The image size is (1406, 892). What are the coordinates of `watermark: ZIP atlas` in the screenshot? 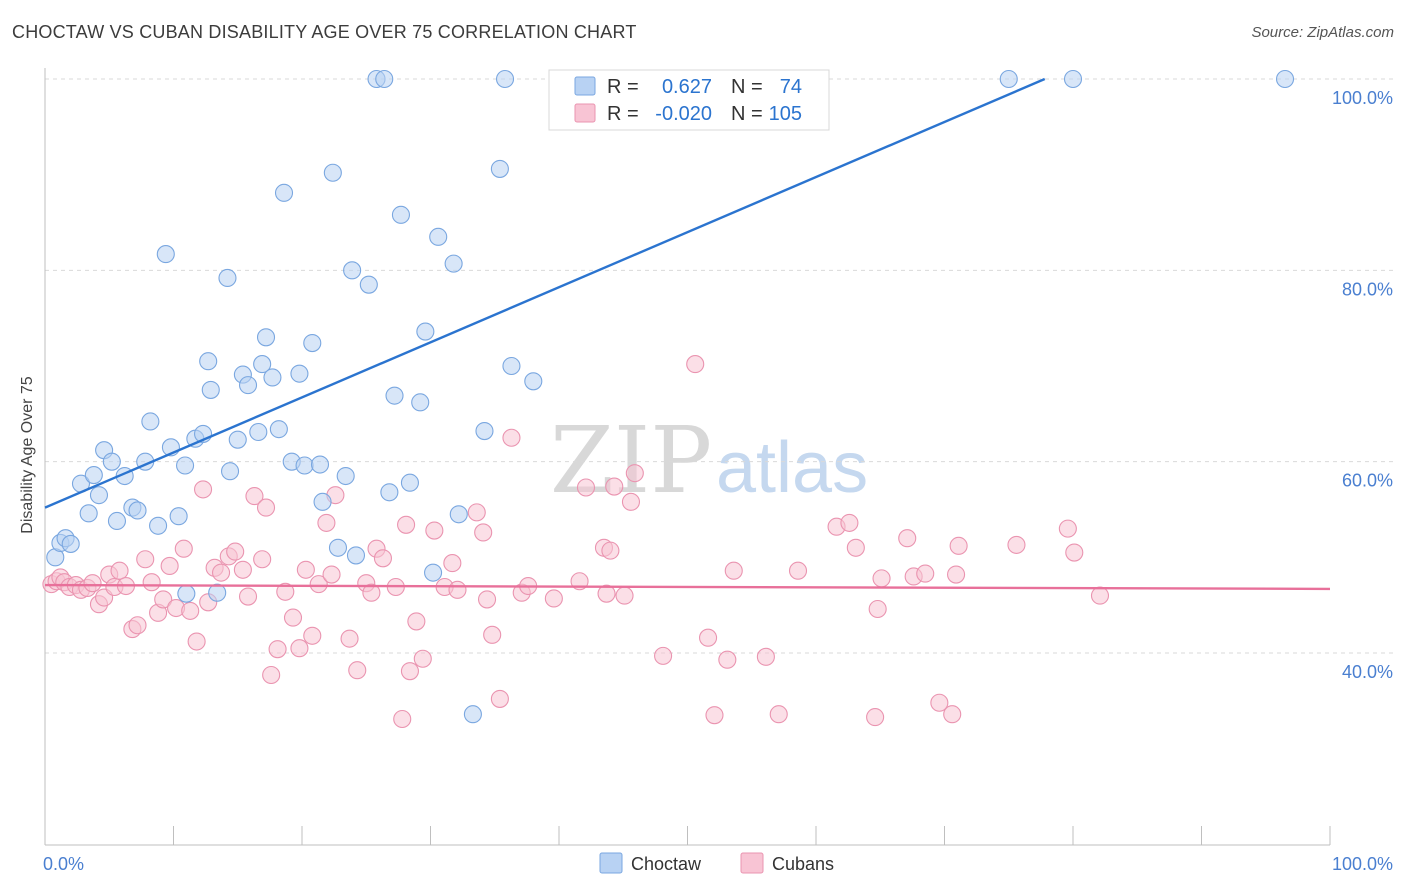 It's located at (709, 460).